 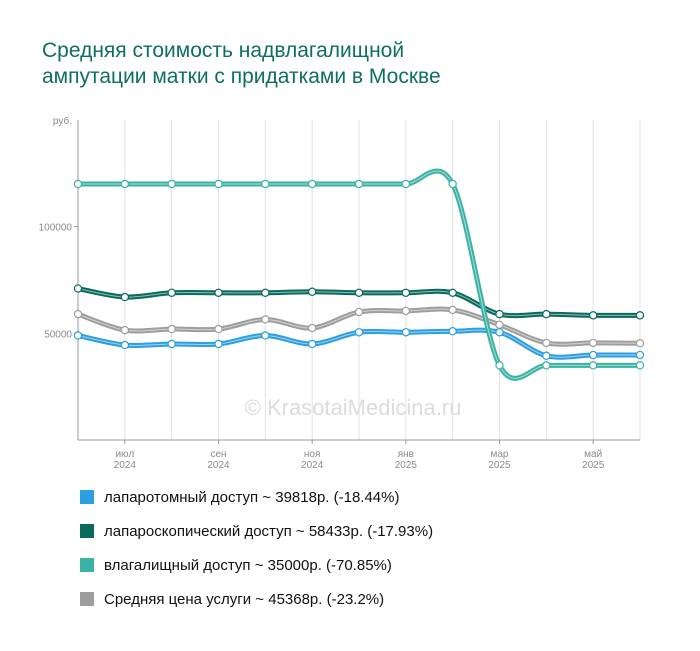 What do you see at coordinates (56, 228) in the screenshot?
I see `y-tick-label: 100000` at bounding box center [56, 228].